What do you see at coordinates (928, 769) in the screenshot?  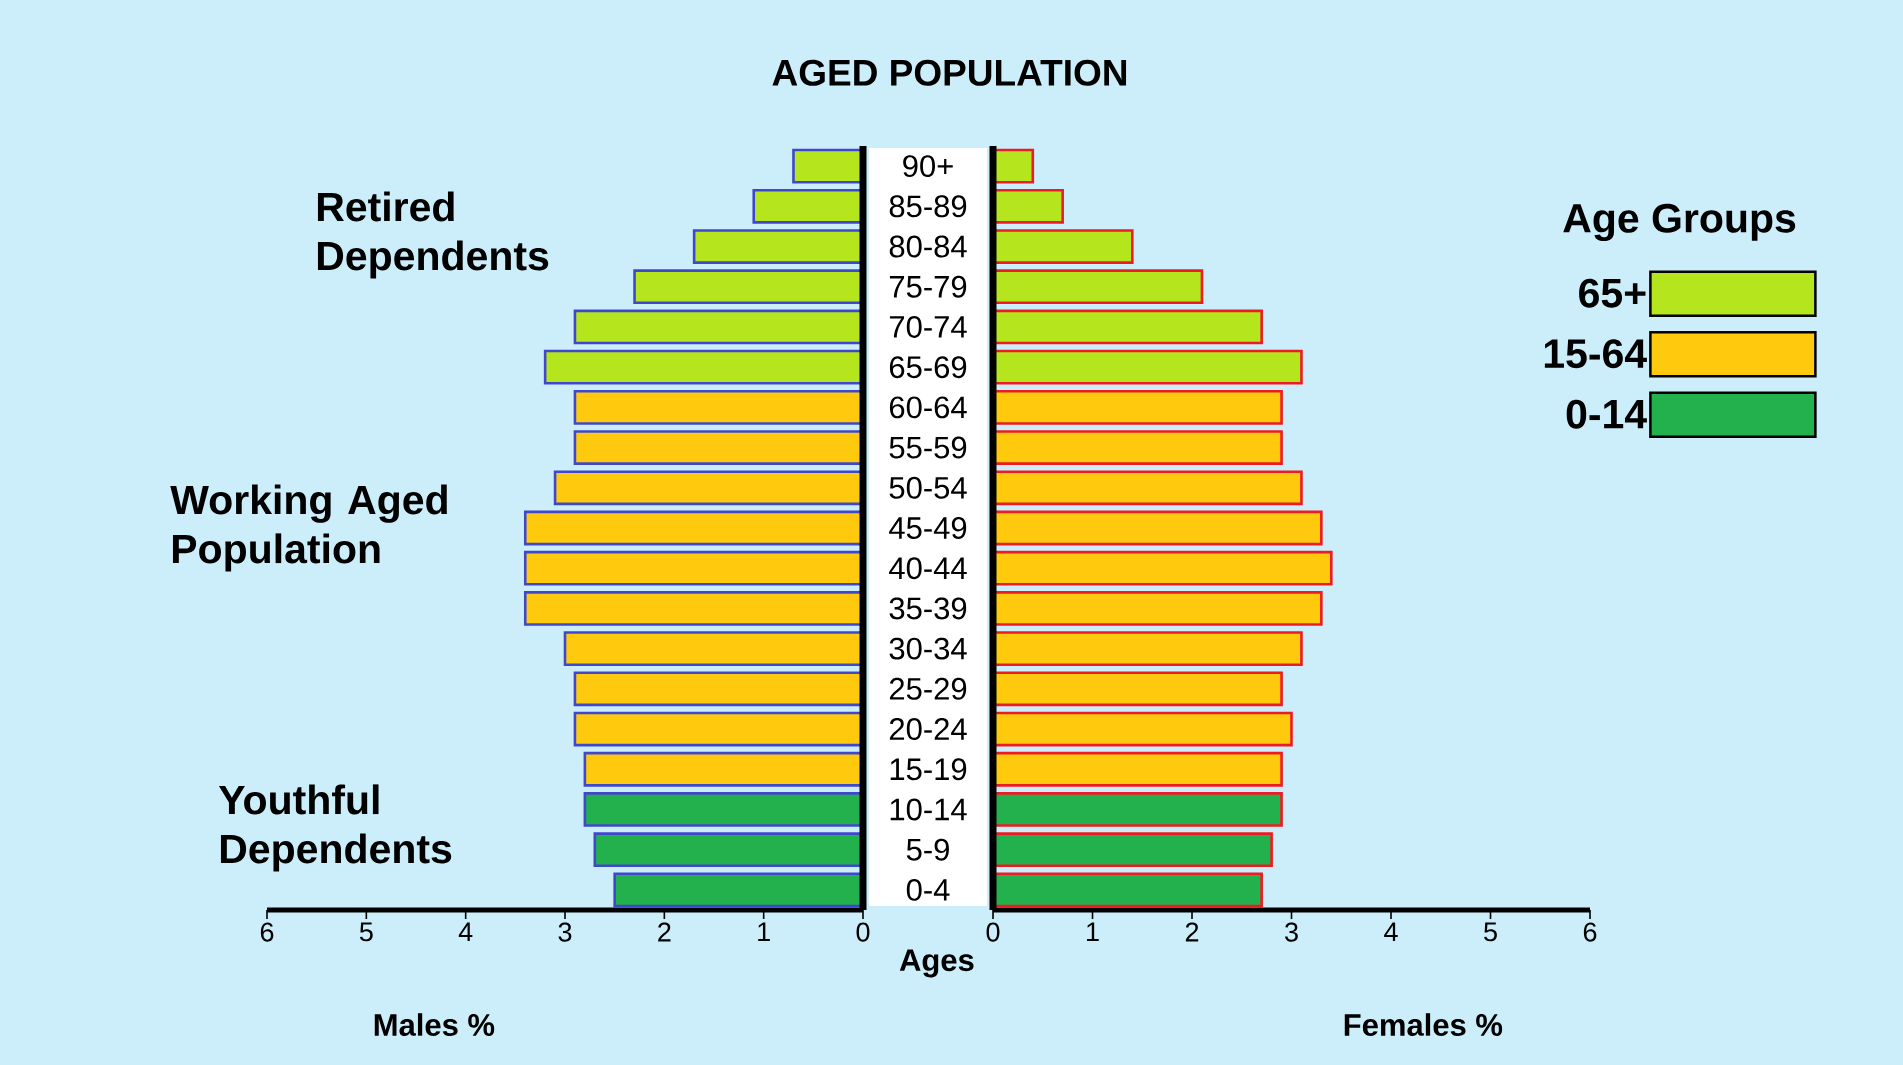 I see `y-tick-label: 15-19` at bounding box center [928, 769].